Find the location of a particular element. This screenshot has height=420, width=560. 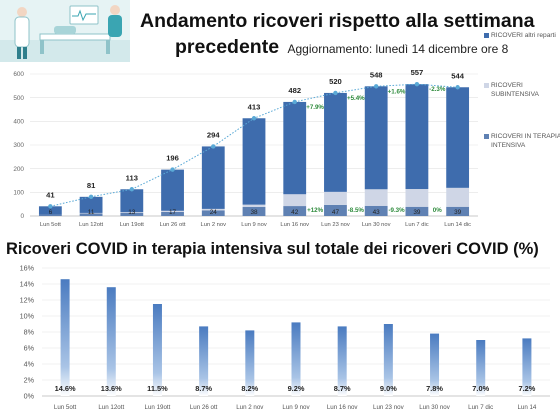

y-tick-label: 14% is located at coordinates (27, 284).